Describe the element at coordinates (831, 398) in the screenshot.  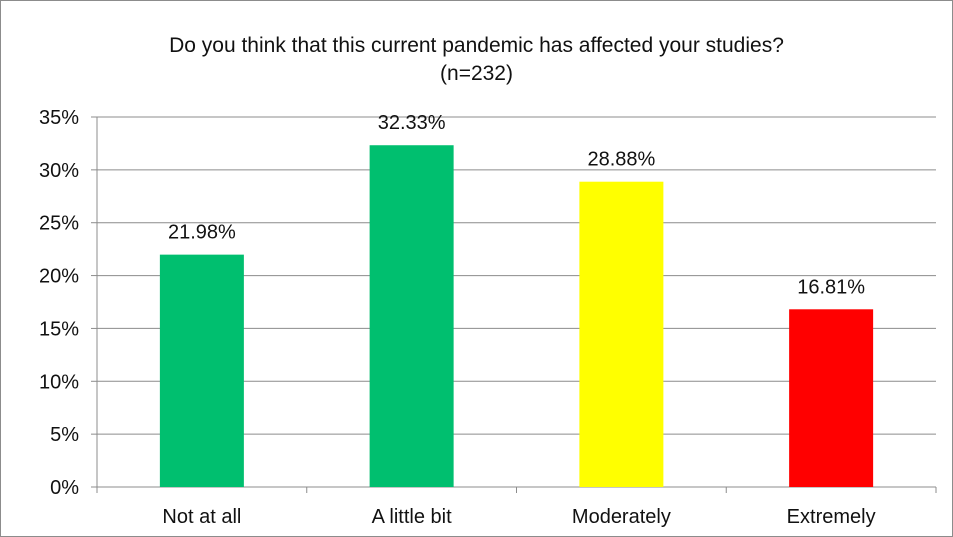
I see `bar-extremely` at that location.